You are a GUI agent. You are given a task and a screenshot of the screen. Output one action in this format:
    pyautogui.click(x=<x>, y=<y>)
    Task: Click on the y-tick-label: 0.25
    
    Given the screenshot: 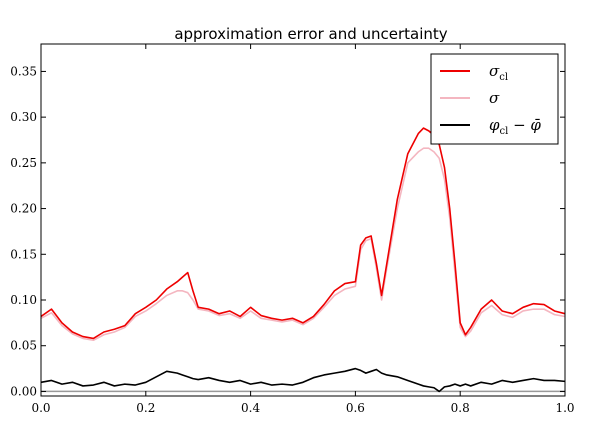 What is the action you would take?
    pyautogui.click(x=23, y=163)
    